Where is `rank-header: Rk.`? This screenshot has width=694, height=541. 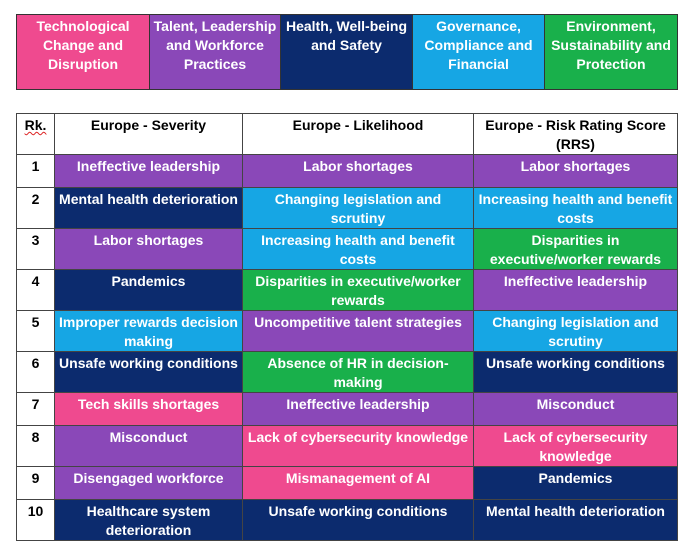 rank-header: Rk. is located at coordinates (35, 134).